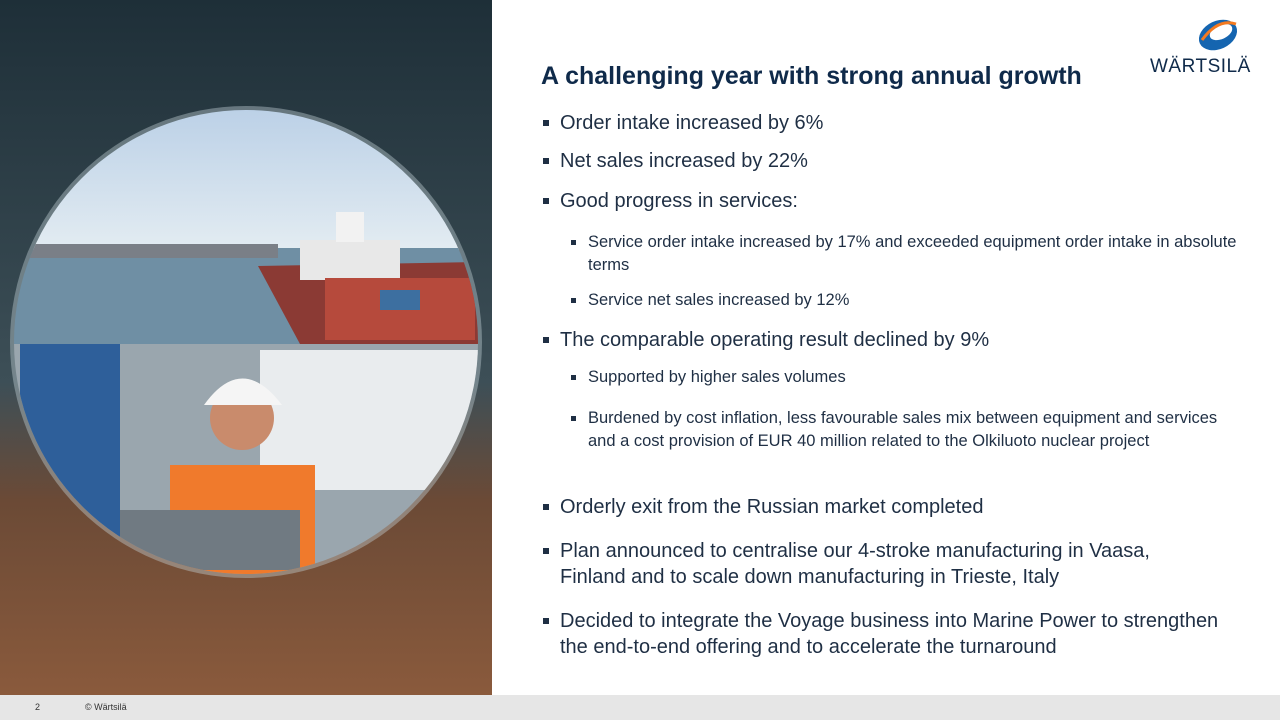 The height and width of the screenshot is (720, 1280). Describe the element at coordinates (880, 201) in the screenshot. I see `bullet: Good progress in services:` at that location.